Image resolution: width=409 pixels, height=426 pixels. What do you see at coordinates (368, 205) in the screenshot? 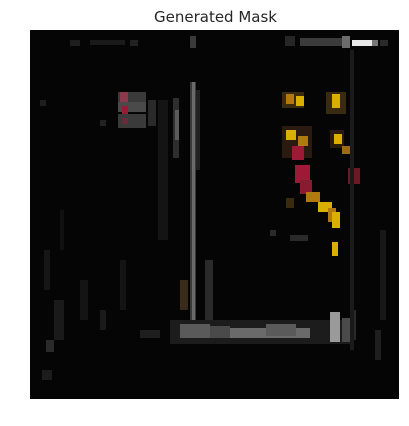
I see `right-streak` at bounding box center [368, 205].